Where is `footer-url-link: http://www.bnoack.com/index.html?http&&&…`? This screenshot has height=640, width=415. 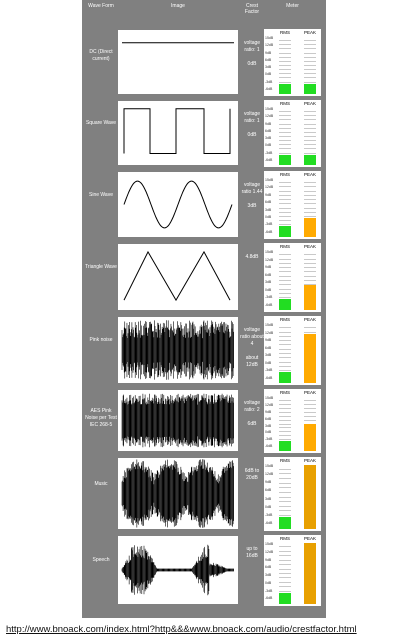
footer-url-link: http://www.bnoack.com/index.html?http&&&… is located at coordinates (181, 629).